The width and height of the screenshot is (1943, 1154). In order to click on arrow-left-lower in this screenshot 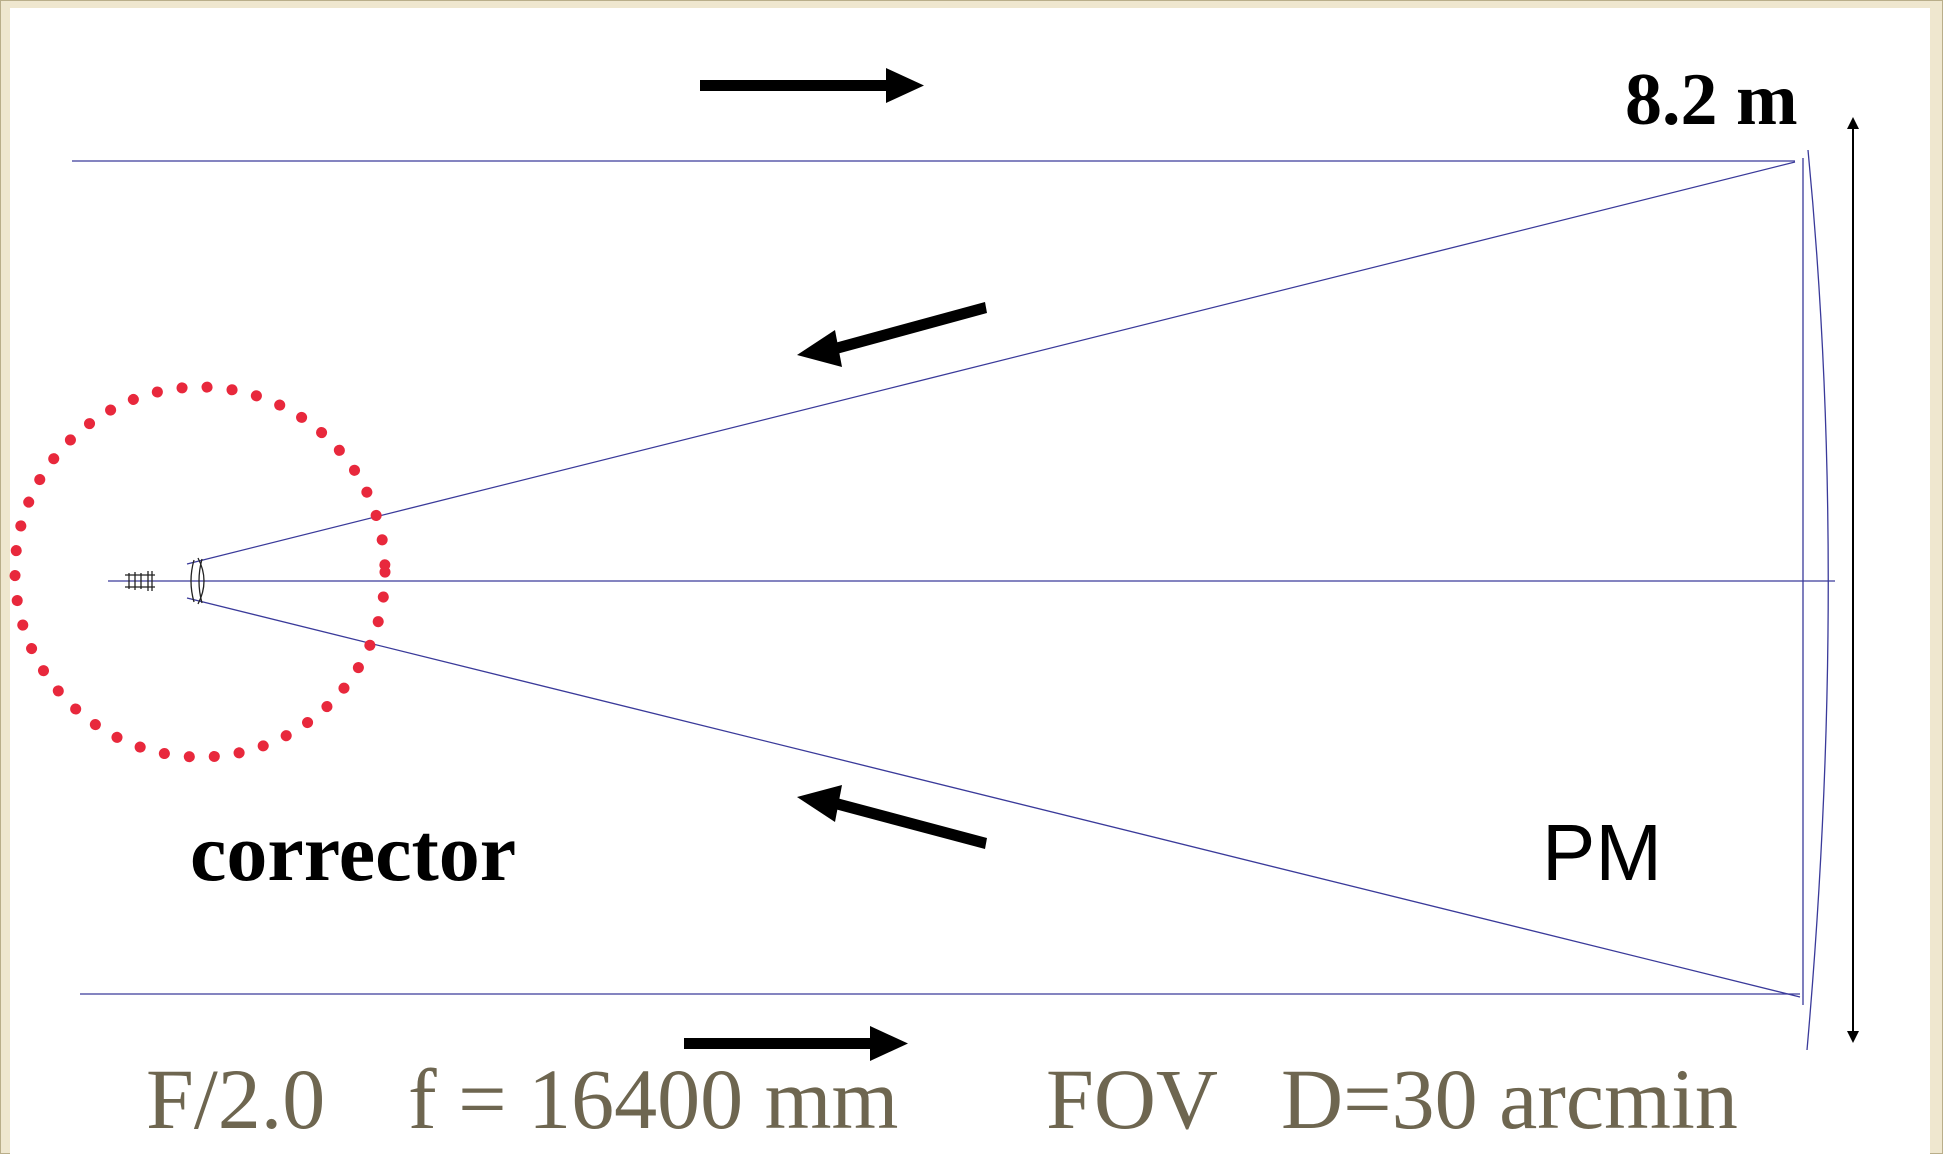, I will do `click(892, 817)`.